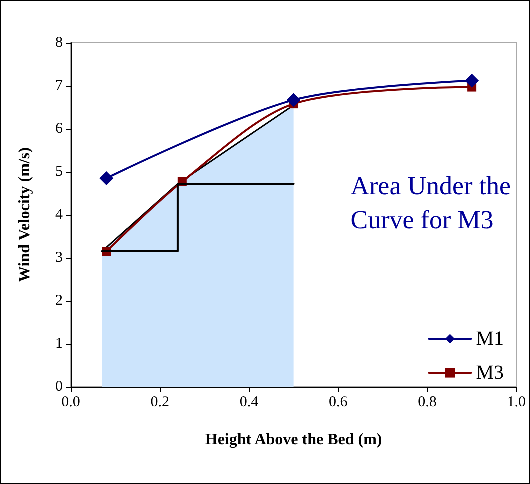 This screenshot has height=484, width=530. What do you see at coordinates (59, 172) in the screenshot?
I see `y-tick-label: 5` at bounding box center [59, 172].